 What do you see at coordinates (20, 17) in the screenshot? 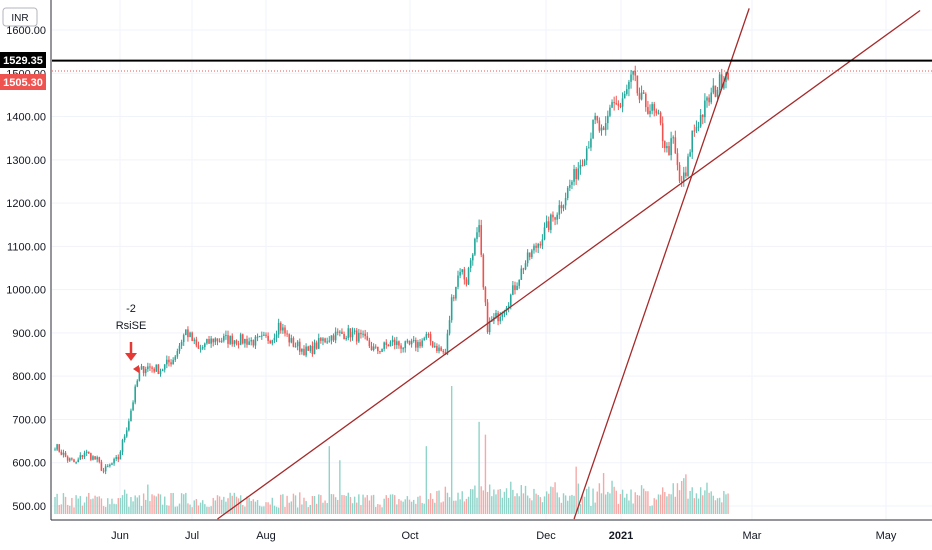
I see `currency-badge: INR` at bounding box center [20, 17].